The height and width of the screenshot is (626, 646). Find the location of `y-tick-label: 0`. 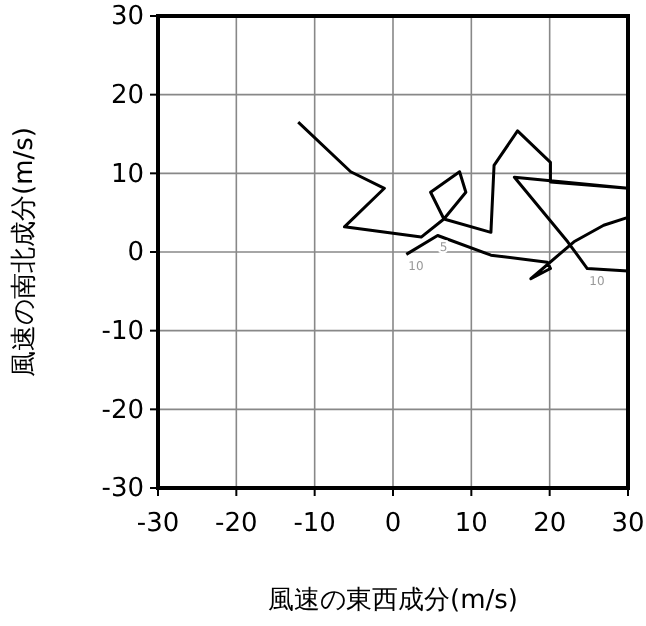

y-tick-label: 0 is located at coordinates (135, 253).